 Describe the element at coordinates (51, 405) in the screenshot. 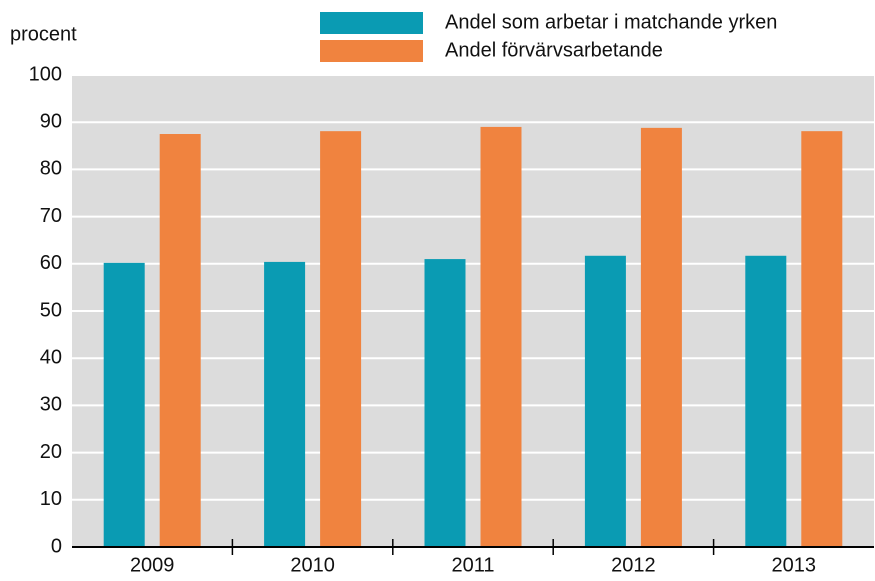

I see `y-tick-label: 30` at that location.